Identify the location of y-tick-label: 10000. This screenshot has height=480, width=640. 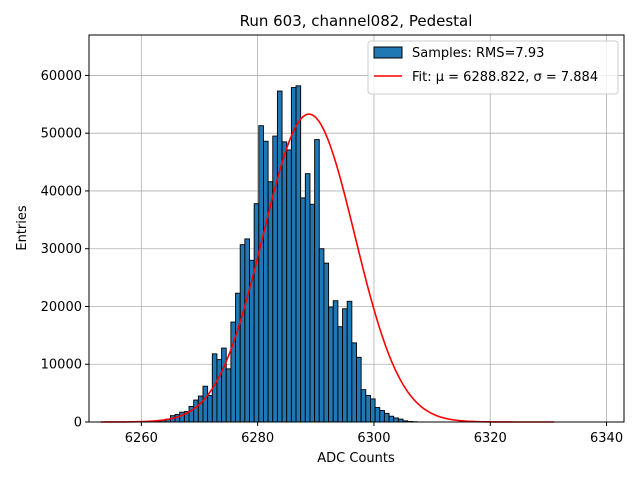
(61, 365).